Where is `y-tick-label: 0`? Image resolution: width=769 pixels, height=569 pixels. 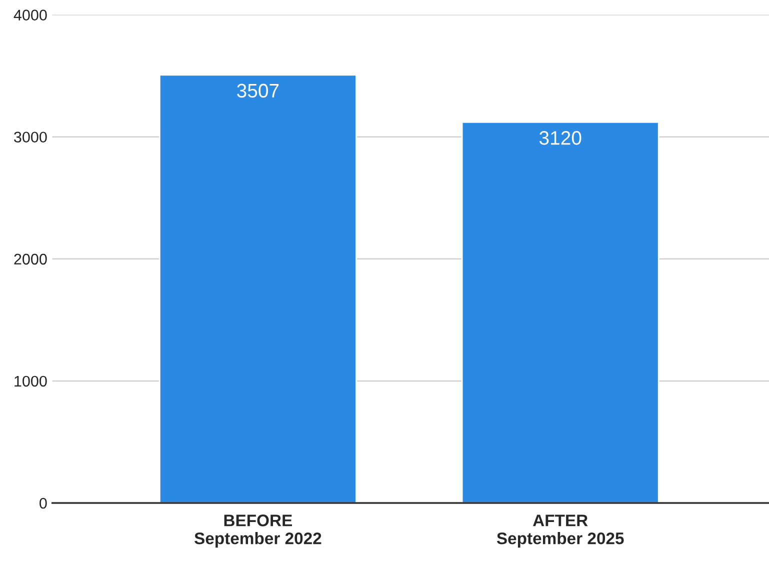 y-tick-label: 0 is located at coordinates (43, 503).